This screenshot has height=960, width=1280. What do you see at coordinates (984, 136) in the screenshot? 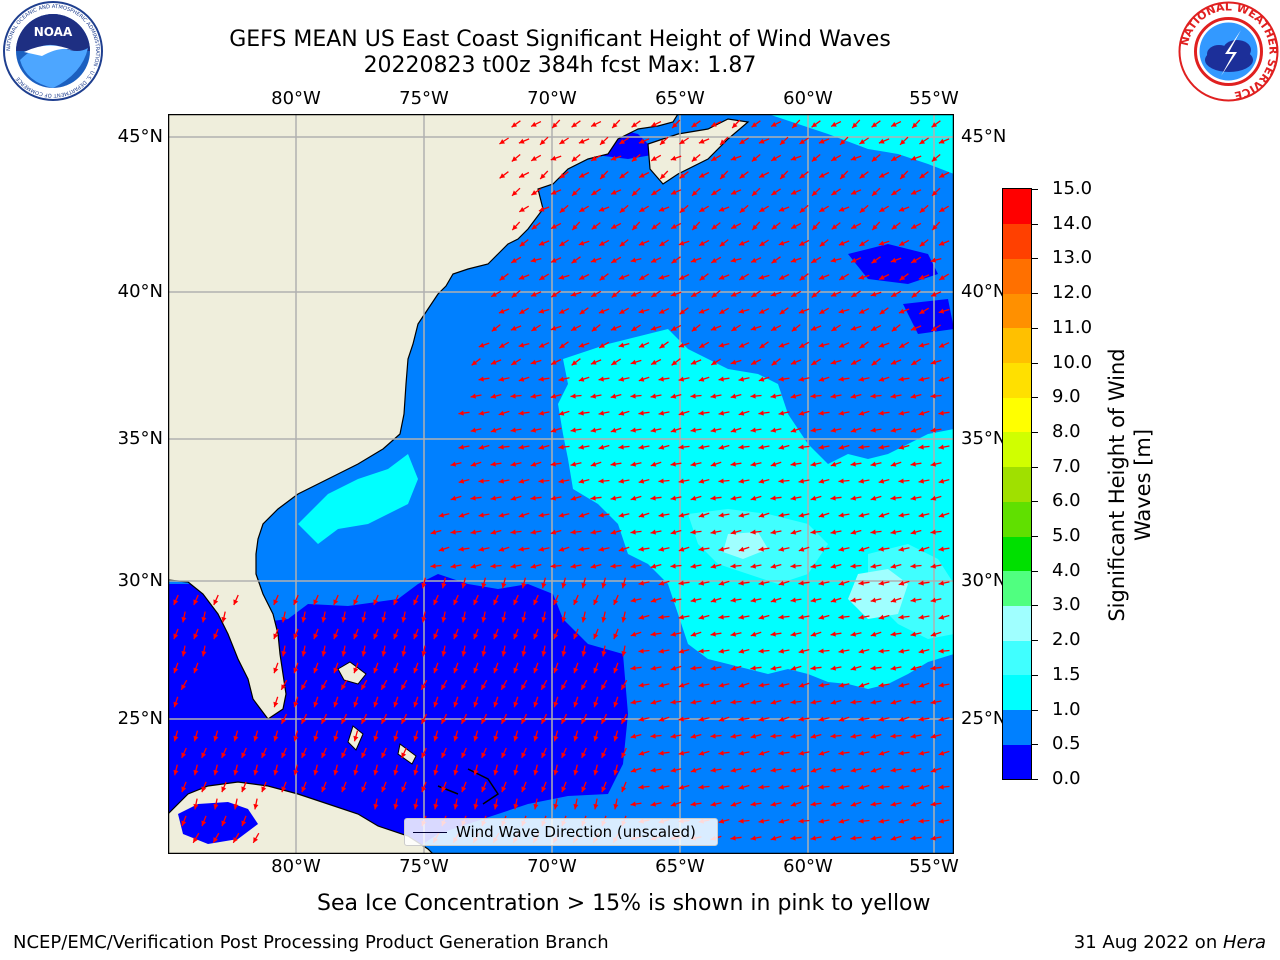
I see `lat-tick-right: 45°N` at bounding box center [984, 136].